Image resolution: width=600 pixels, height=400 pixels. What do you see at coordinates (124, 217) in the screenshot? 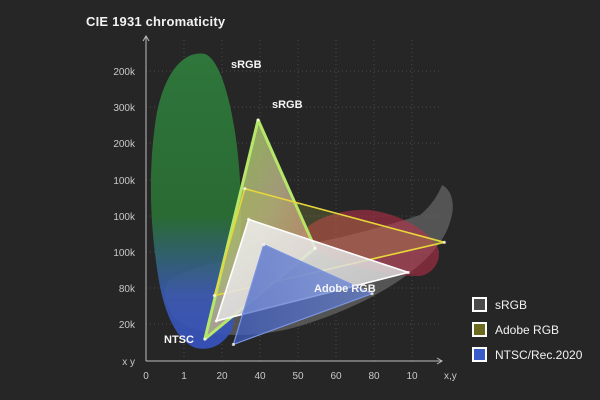
I see `y-tick-label-4: 100k` at bounding box center [124, 217].